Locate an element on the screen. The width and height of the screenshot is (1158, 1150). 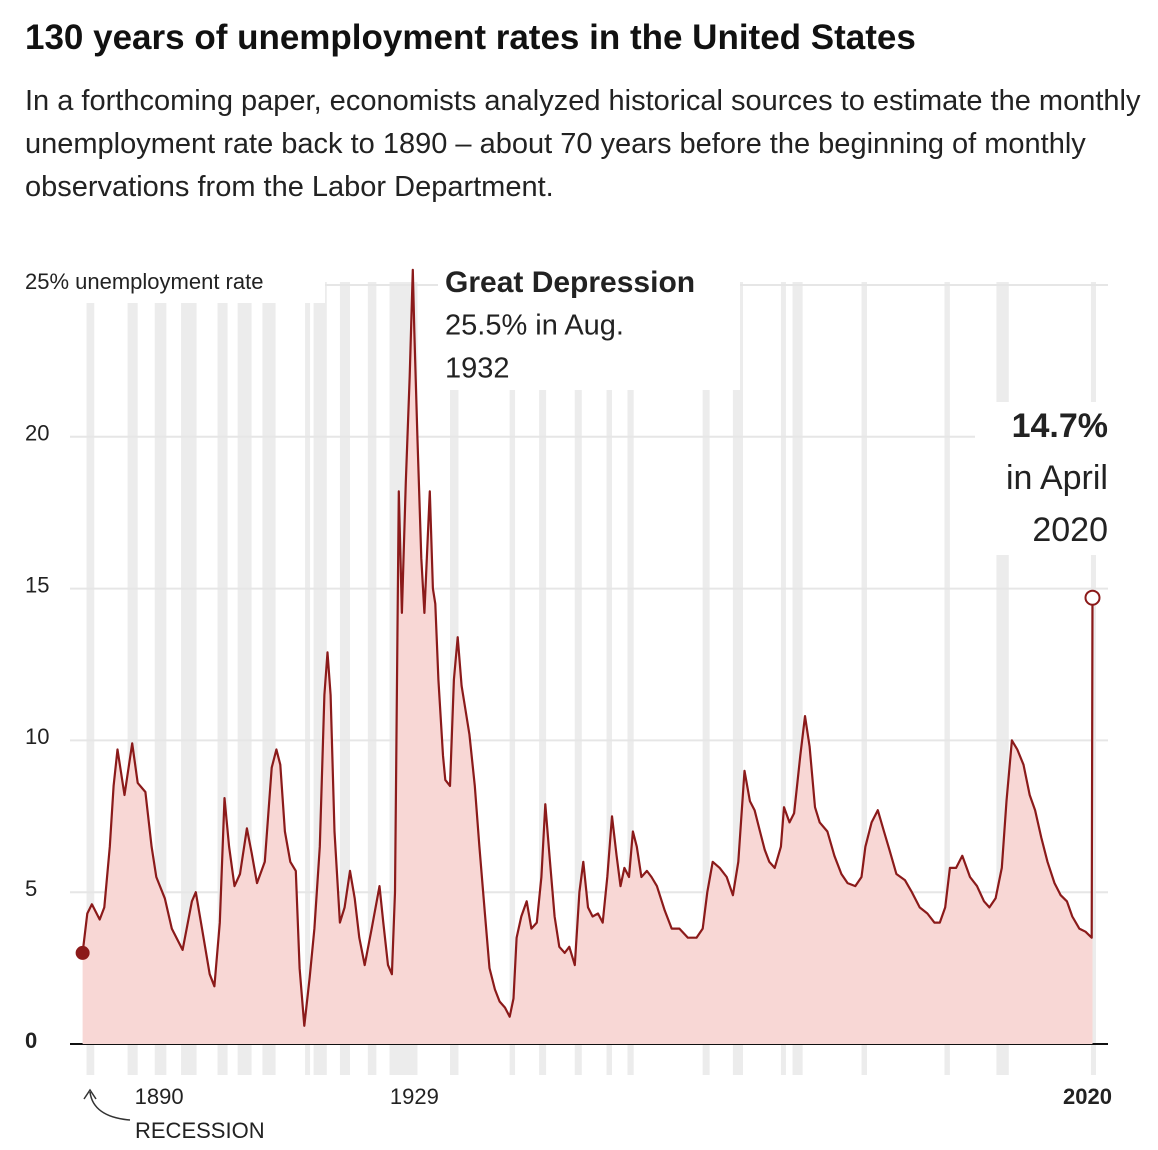
x-tick-label: 1929 is located at coordinates (414, 1096).